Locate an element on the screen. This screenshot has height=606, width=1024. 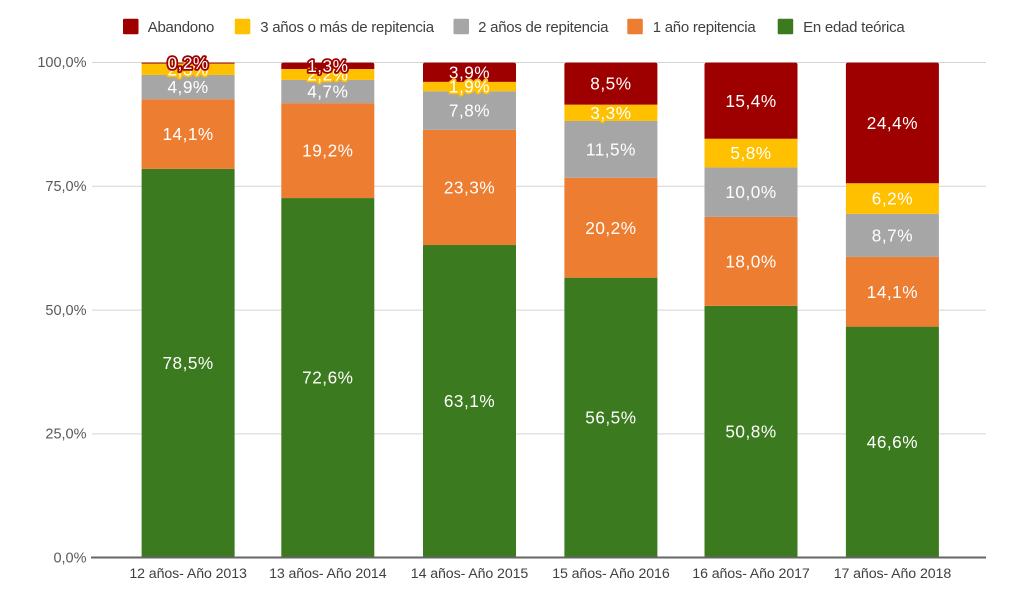
svg-text: 0,0% is located at coordinates (69, 558).